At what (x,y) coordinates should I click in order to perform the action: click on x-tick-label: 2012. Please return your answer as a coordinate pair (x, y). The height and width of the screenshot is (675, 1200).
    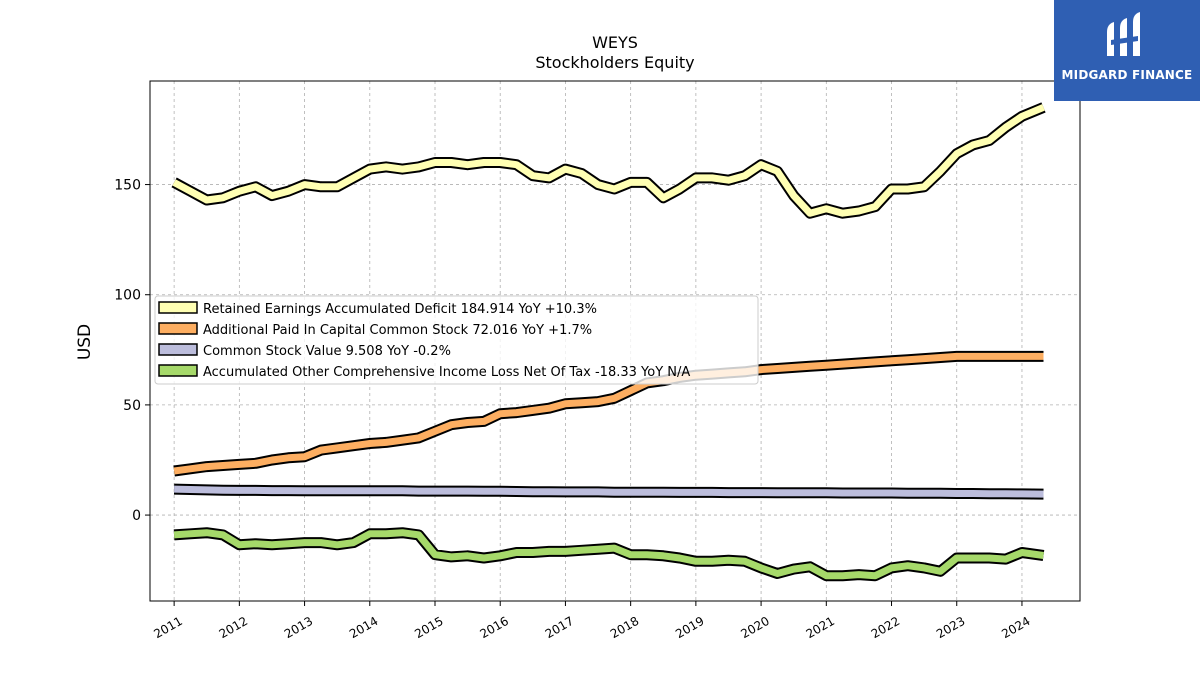
    Looking at the image, I should click on (233, 627).